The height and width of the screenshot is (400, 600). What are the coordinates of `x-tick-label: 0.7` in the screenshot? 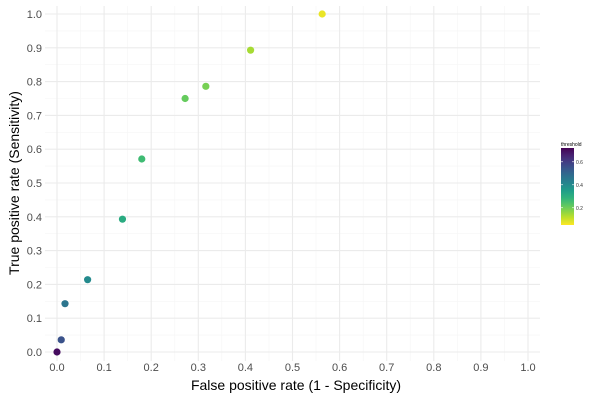 It's located at (386, 368).